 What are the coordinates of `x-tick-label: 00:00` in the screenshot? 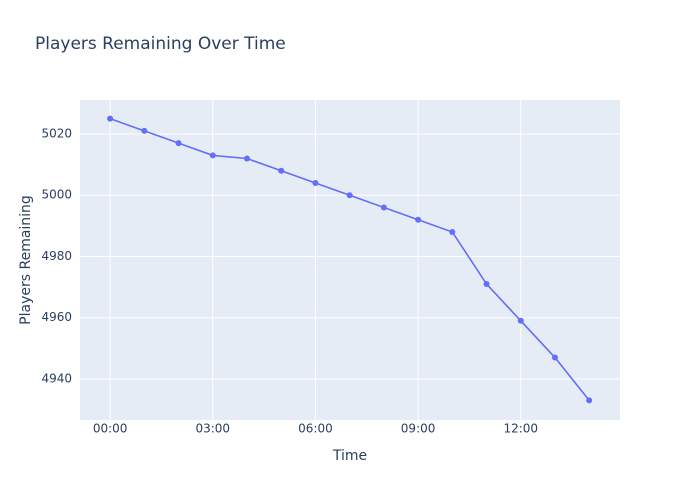 It's located at (110, 429).